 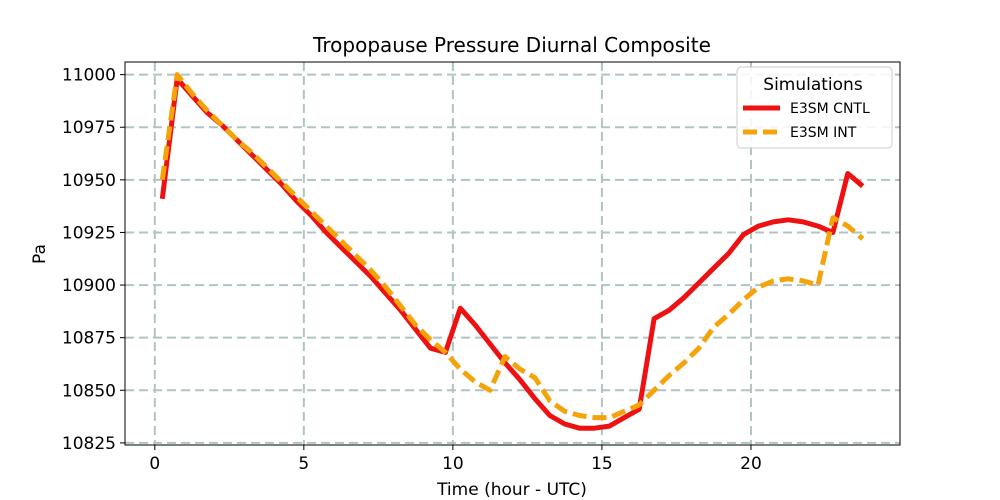 I want to click on y-tick-label: 10900, so click(x=89, y=286).